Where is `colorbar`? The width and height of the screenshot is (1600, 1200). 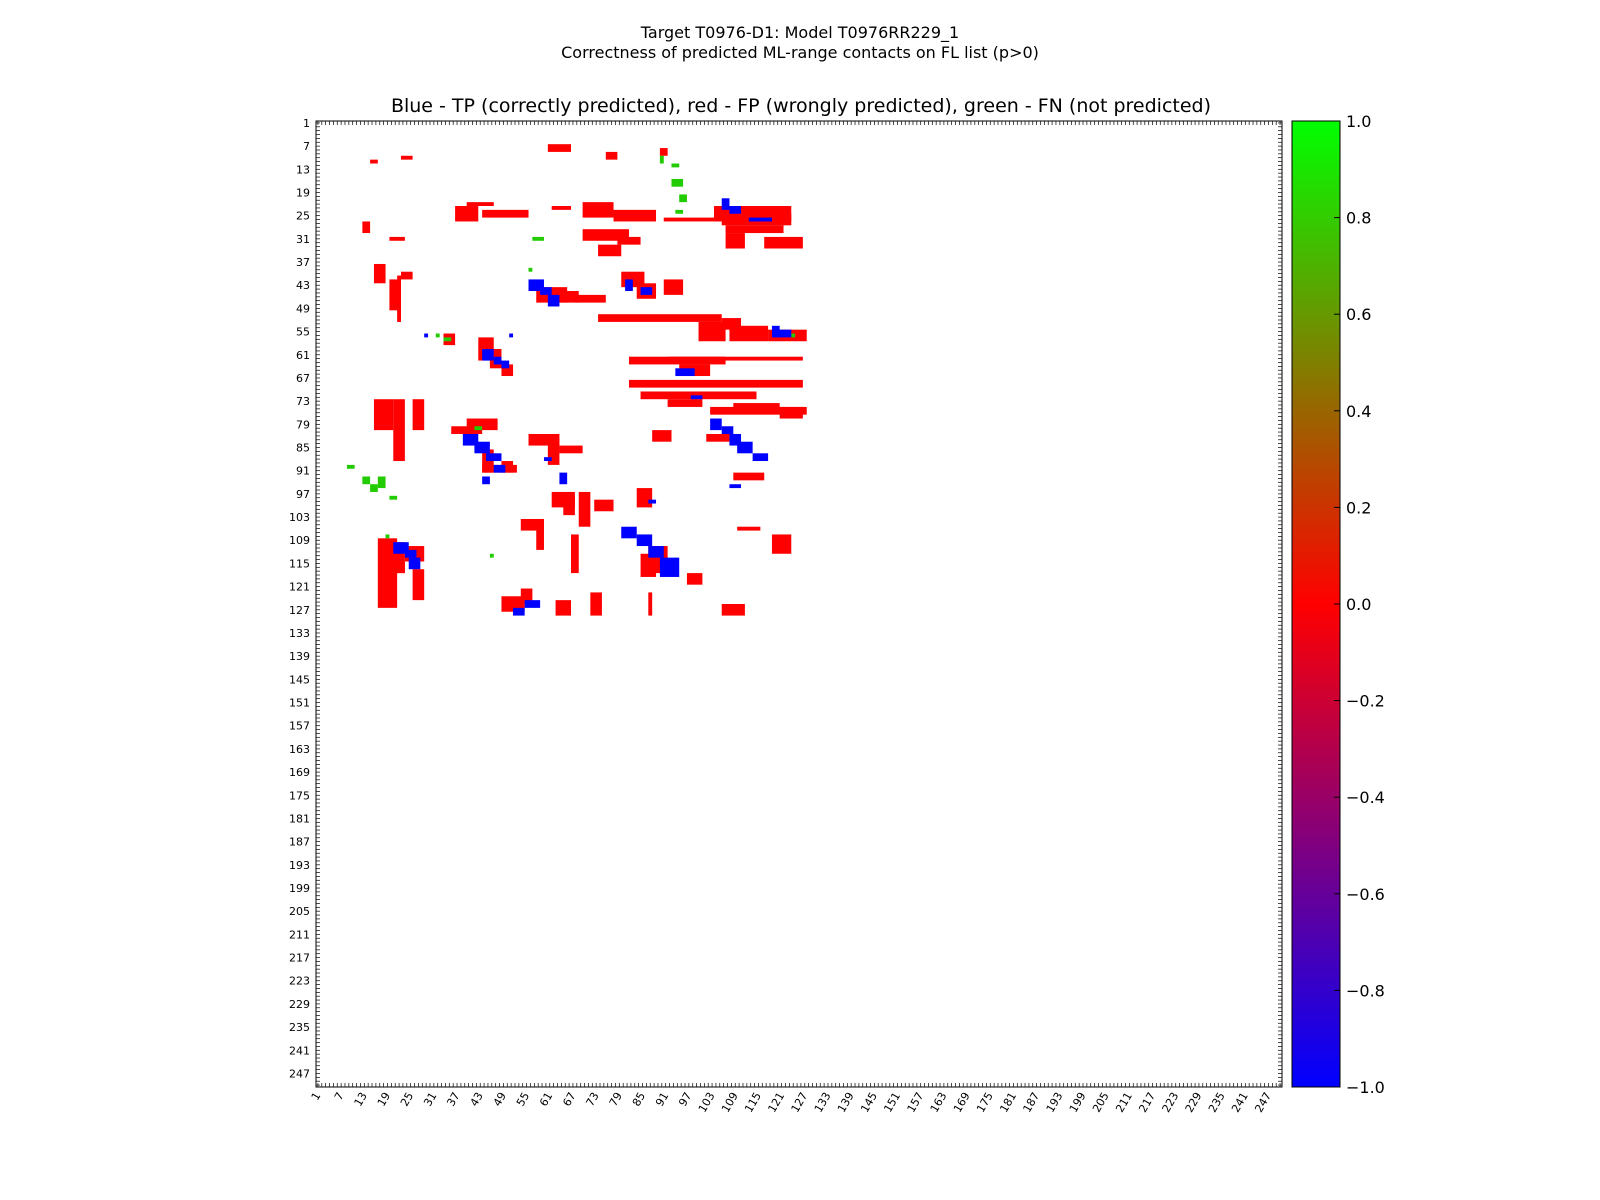 colorbar is located at coordinates (1316, 604).